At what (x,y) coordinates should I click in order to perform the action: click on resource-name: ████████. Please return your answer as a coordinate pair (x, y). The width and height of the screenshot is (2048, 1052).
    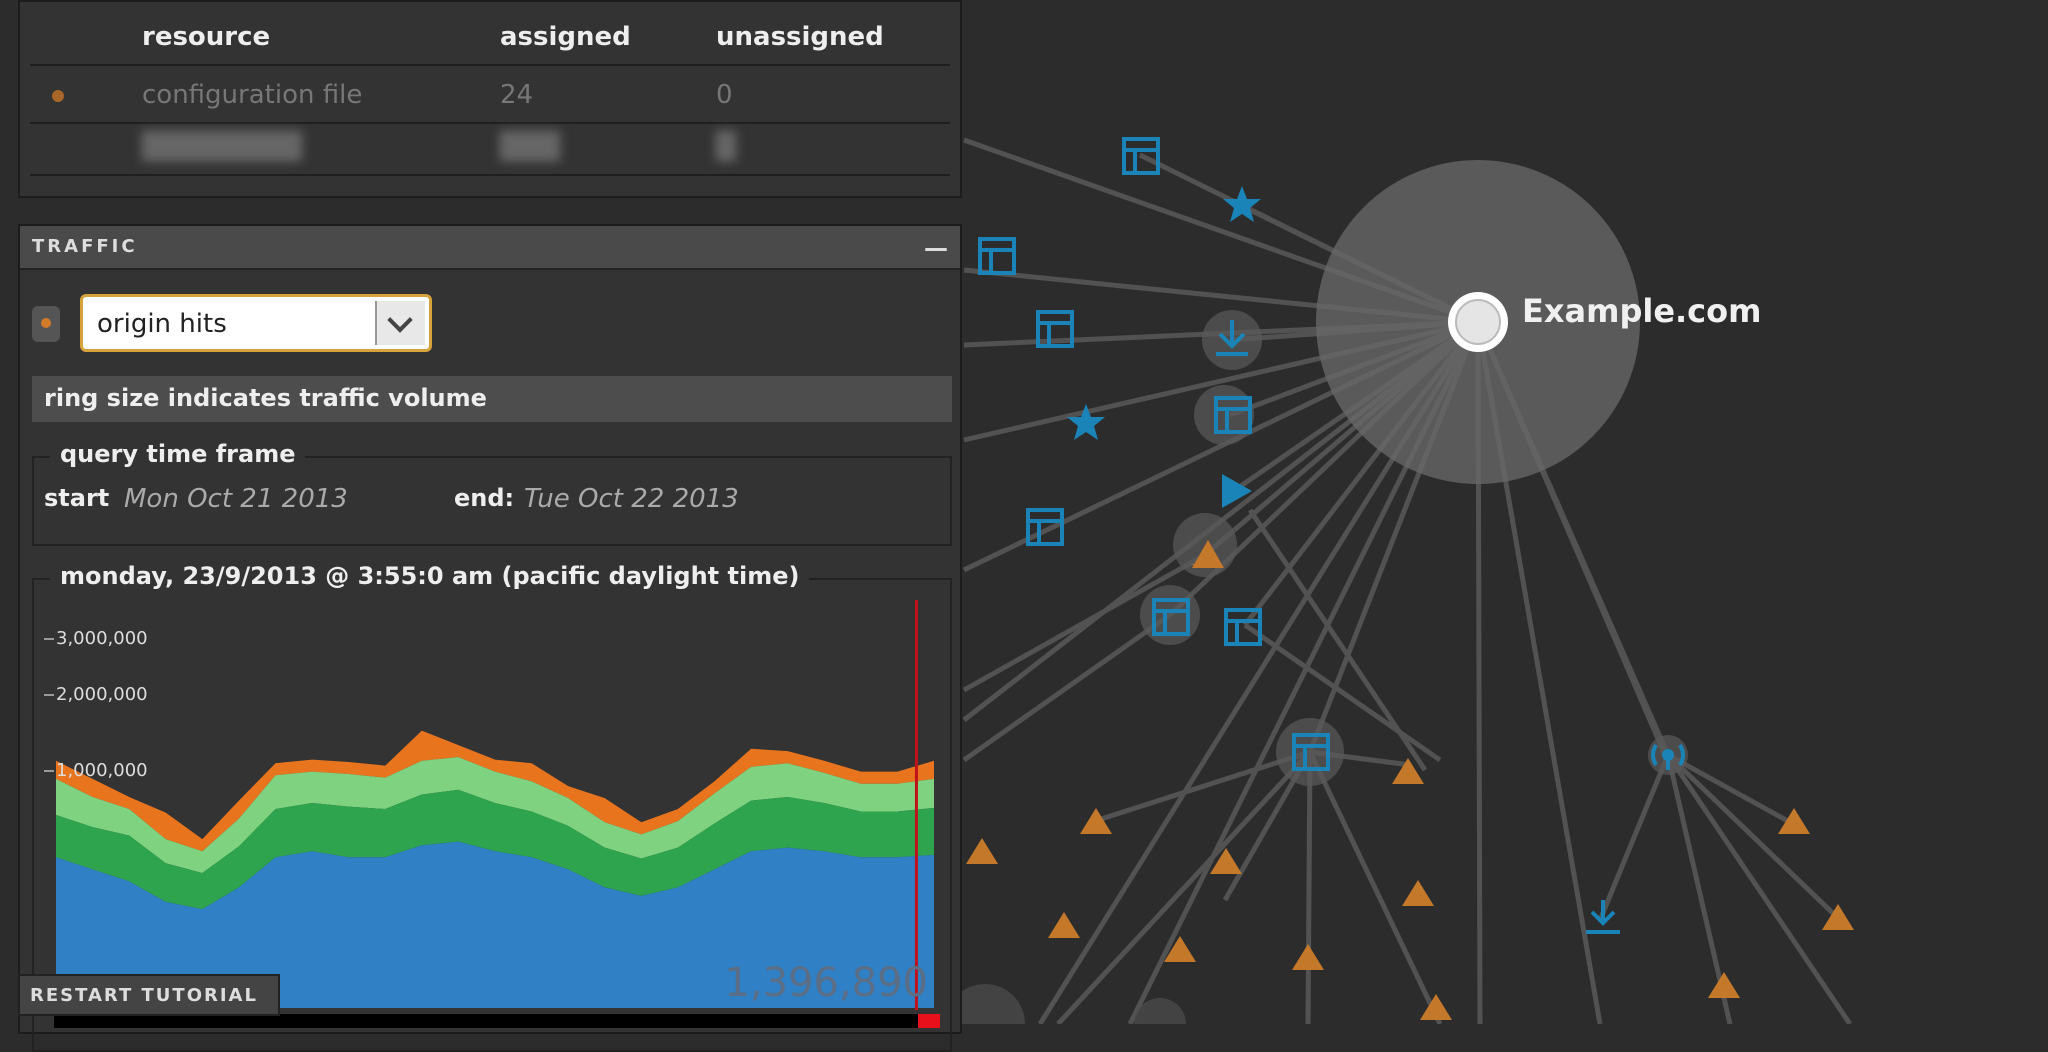
    Looking at the image, I should click on (222, 147).